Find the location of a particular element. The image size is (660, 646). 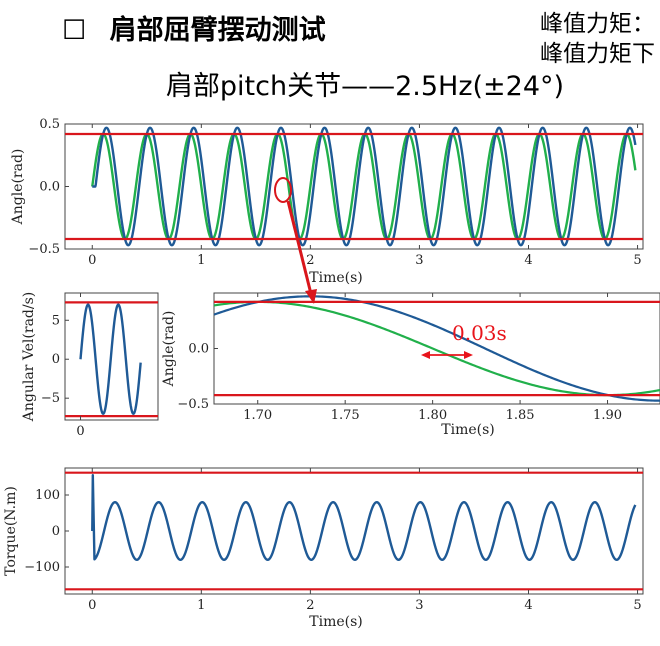

torque-xtick-label: 4 is located at coordinates (528, 605).